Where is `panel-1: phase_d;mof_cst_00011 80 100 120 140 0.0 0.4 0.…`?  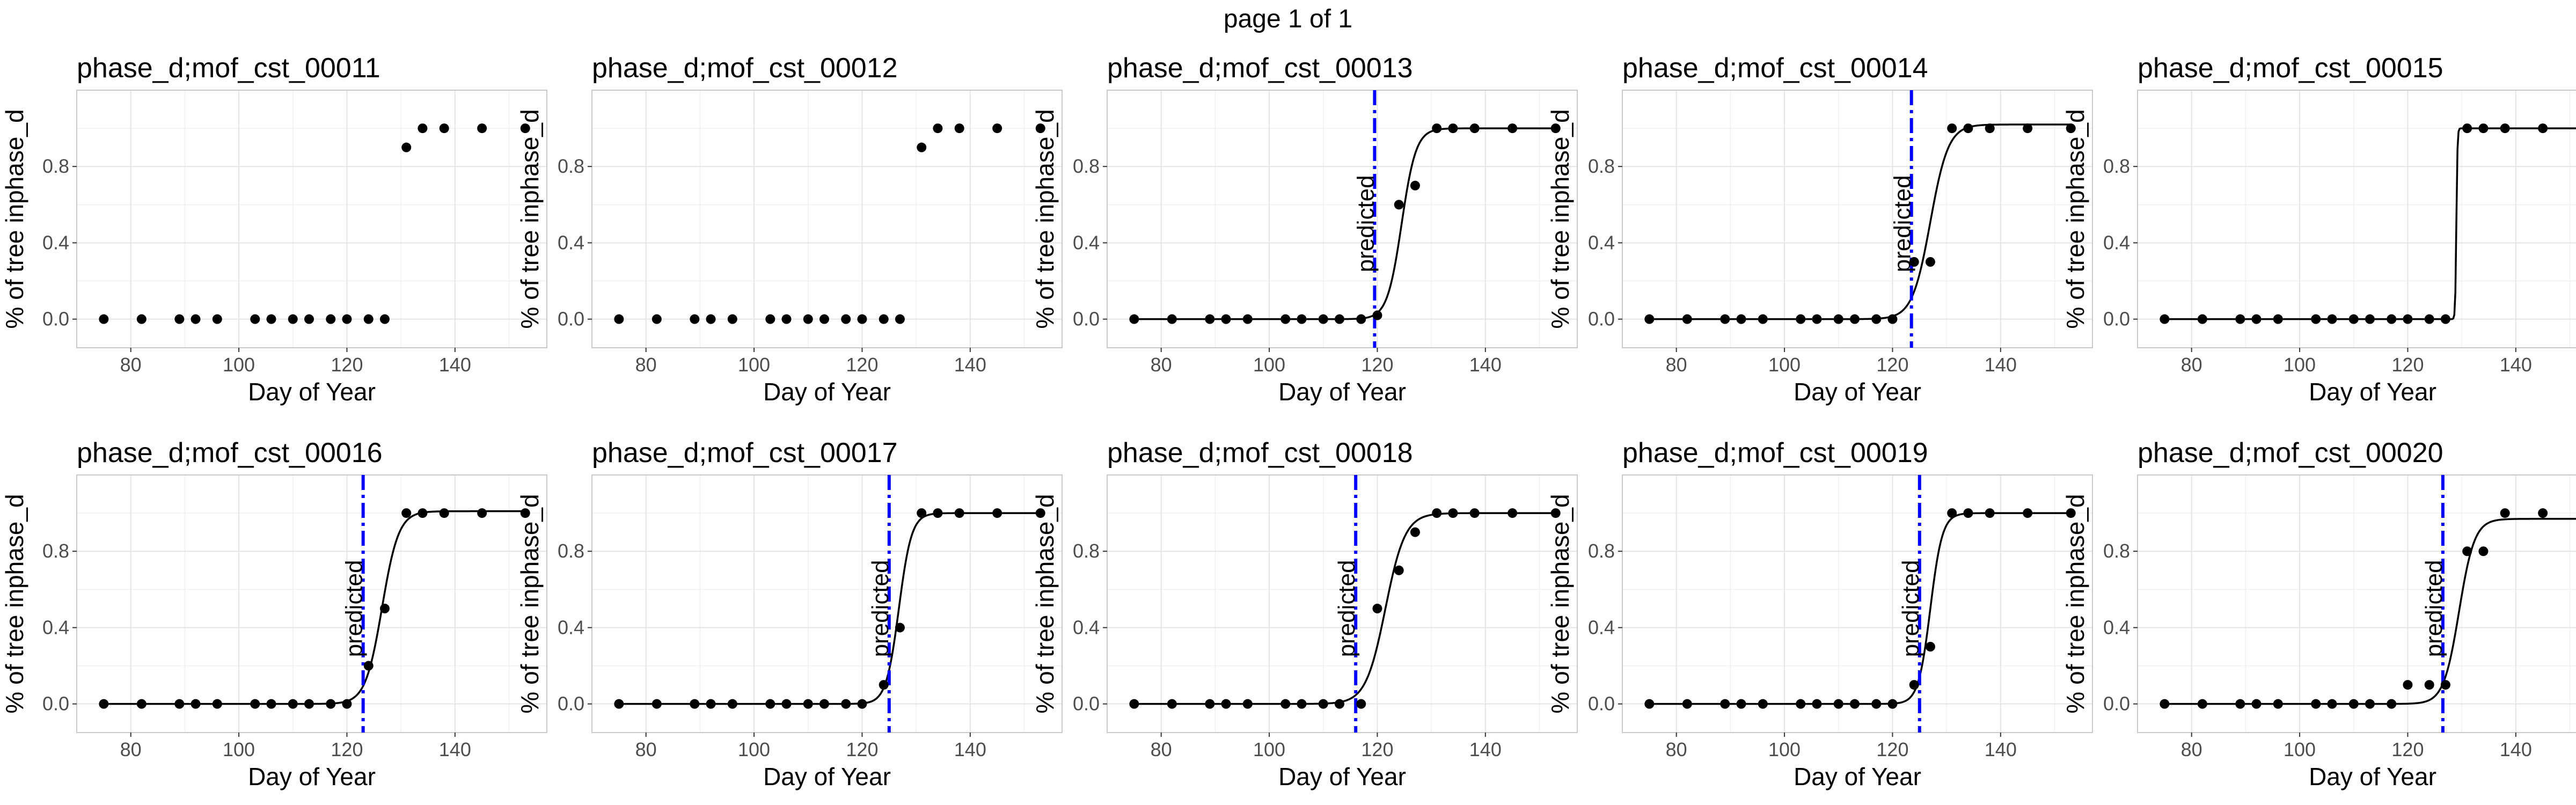 panel-1: phase_d;mof_cst_00011 80 100 120 140 0.0 0.4 0.… is located at coordinates (274, 229).